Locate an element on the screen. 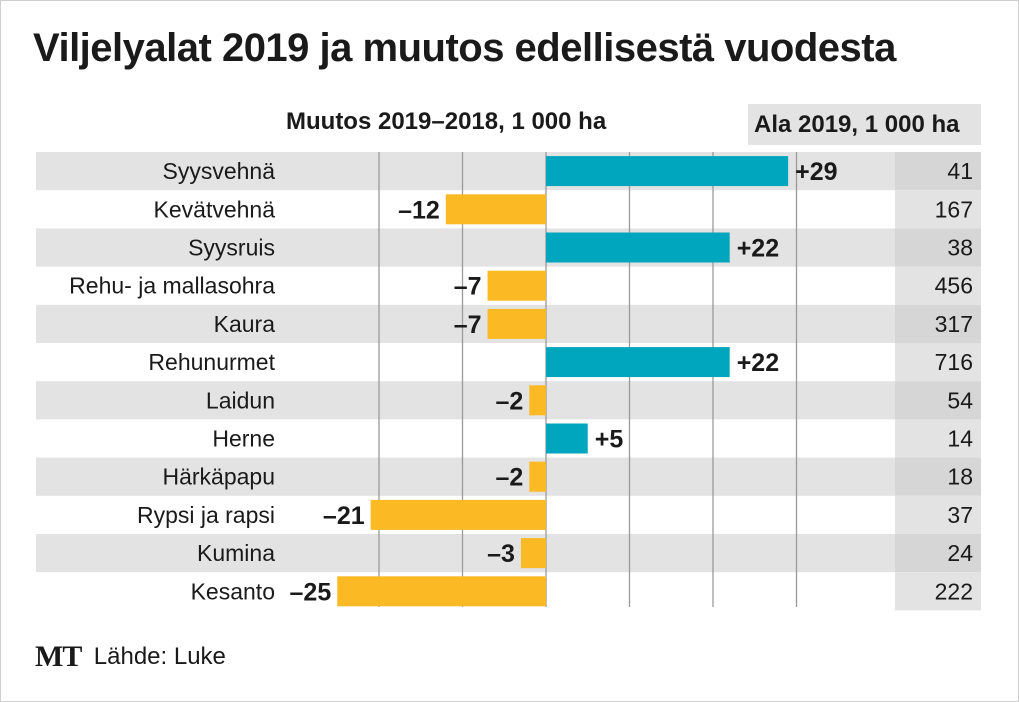 The width and height of the screenshot is (1019, 702). area-value: 37 is located at coordinates (960, 515).